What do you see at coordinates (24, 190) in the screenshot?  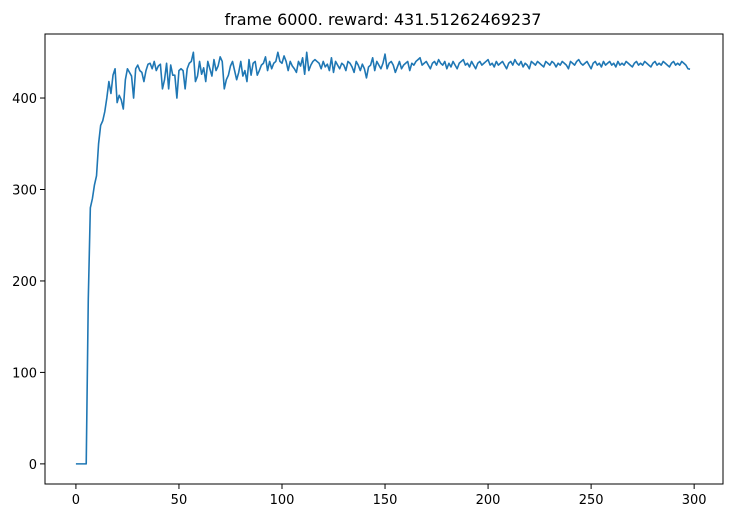 I see `y-tick-label: 300` at bounding box center [24, 190].